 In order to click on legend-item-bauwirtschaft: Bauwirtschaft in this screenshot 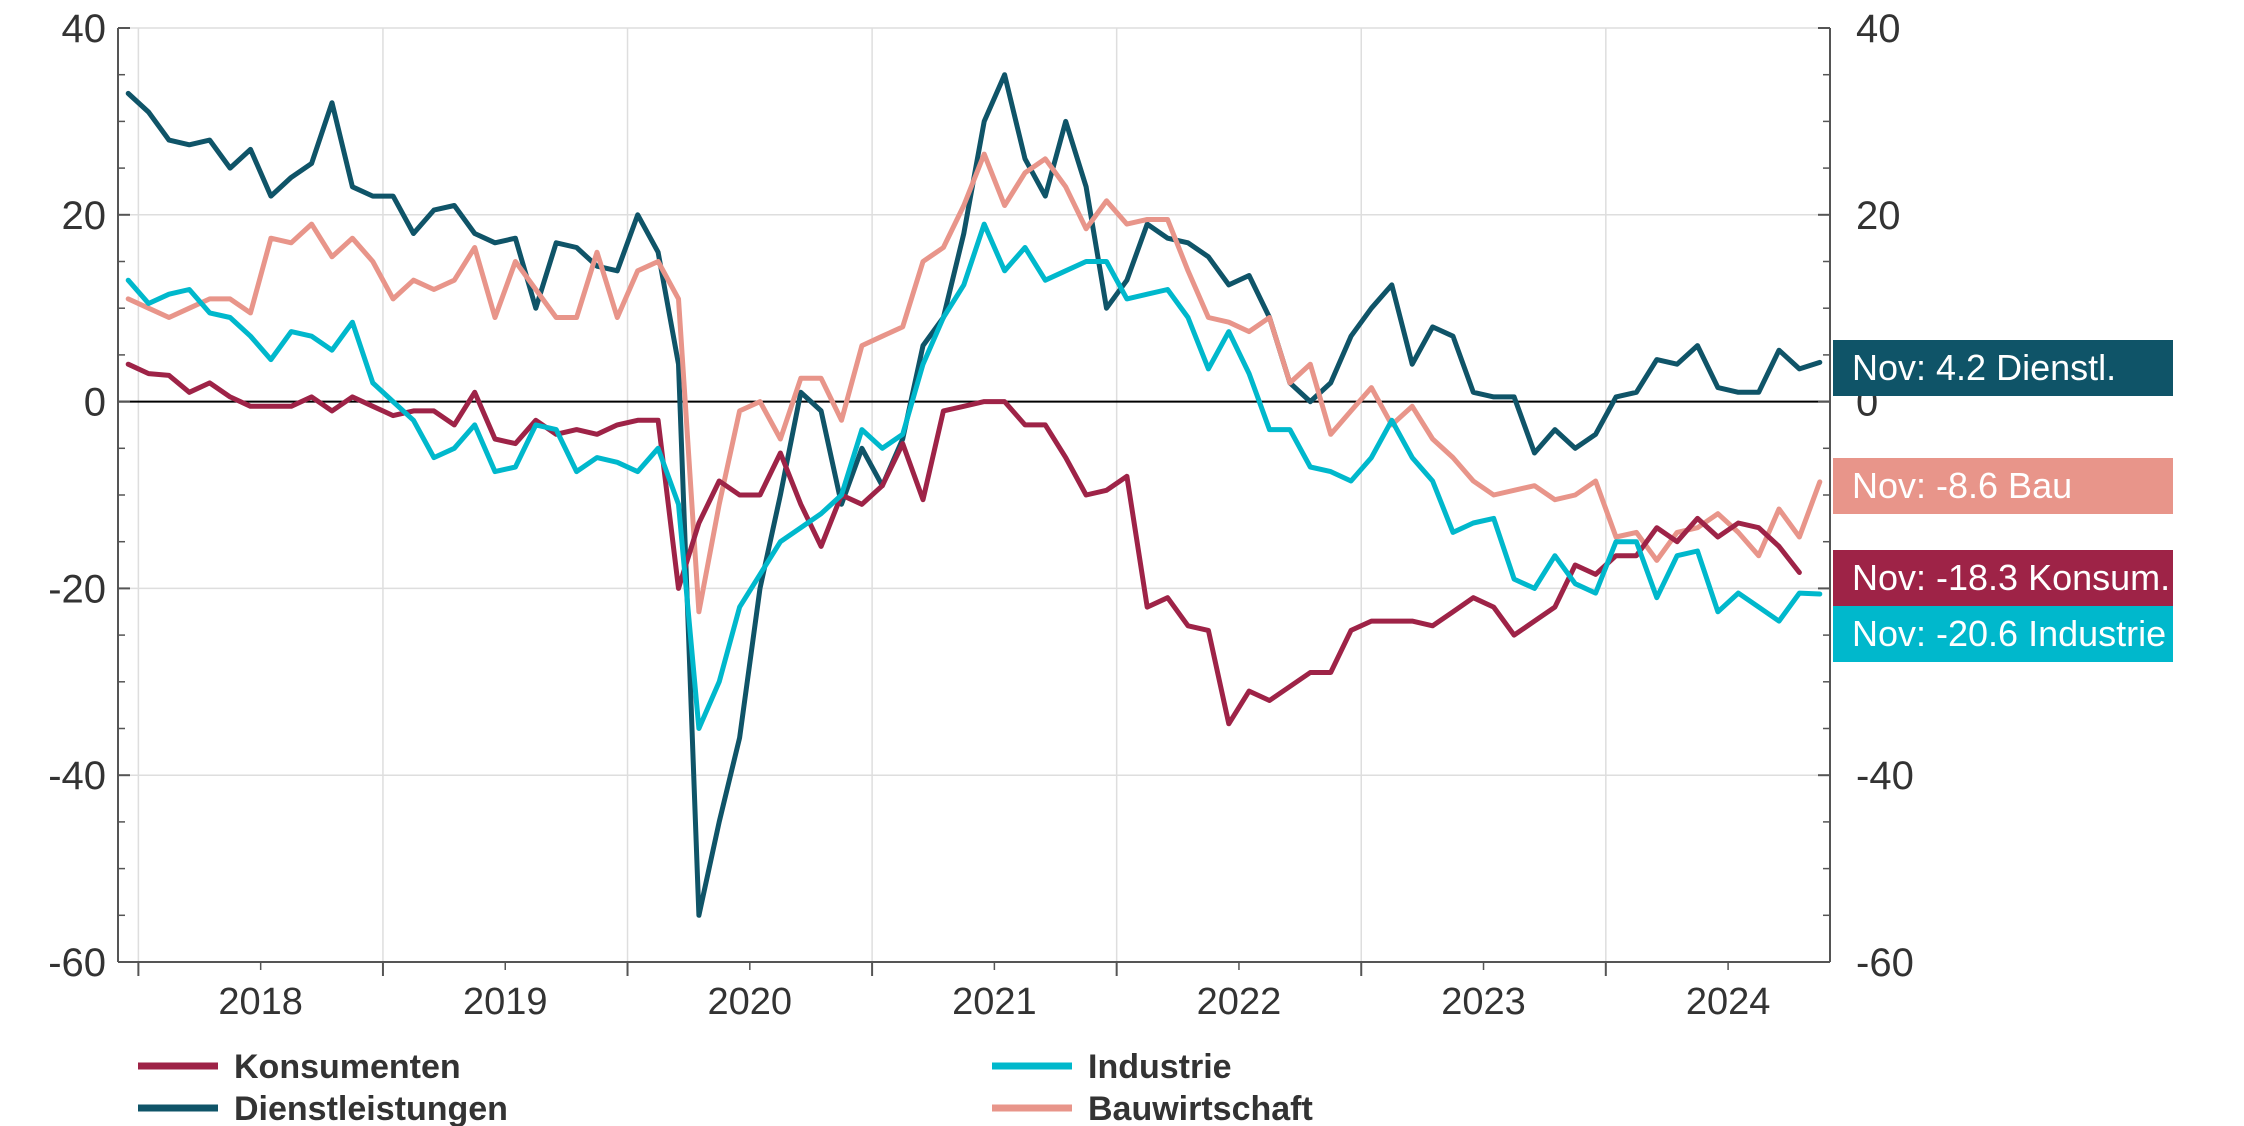, I will do `click(1152, 1108)`.